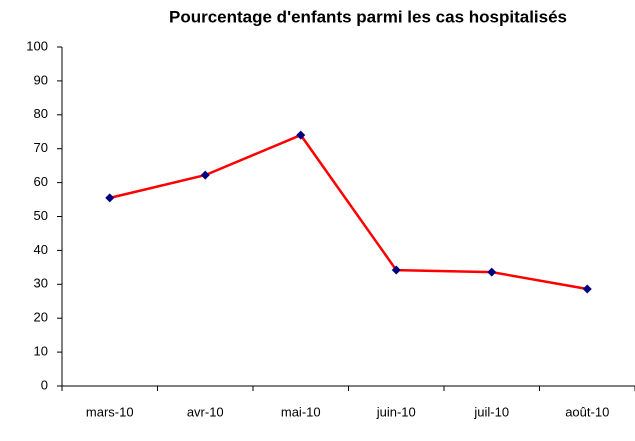  What do you see at coordinates (110, 411) in the screenshot?
I see `x-tick-label: mars-10` at bounding box center [110, 411].